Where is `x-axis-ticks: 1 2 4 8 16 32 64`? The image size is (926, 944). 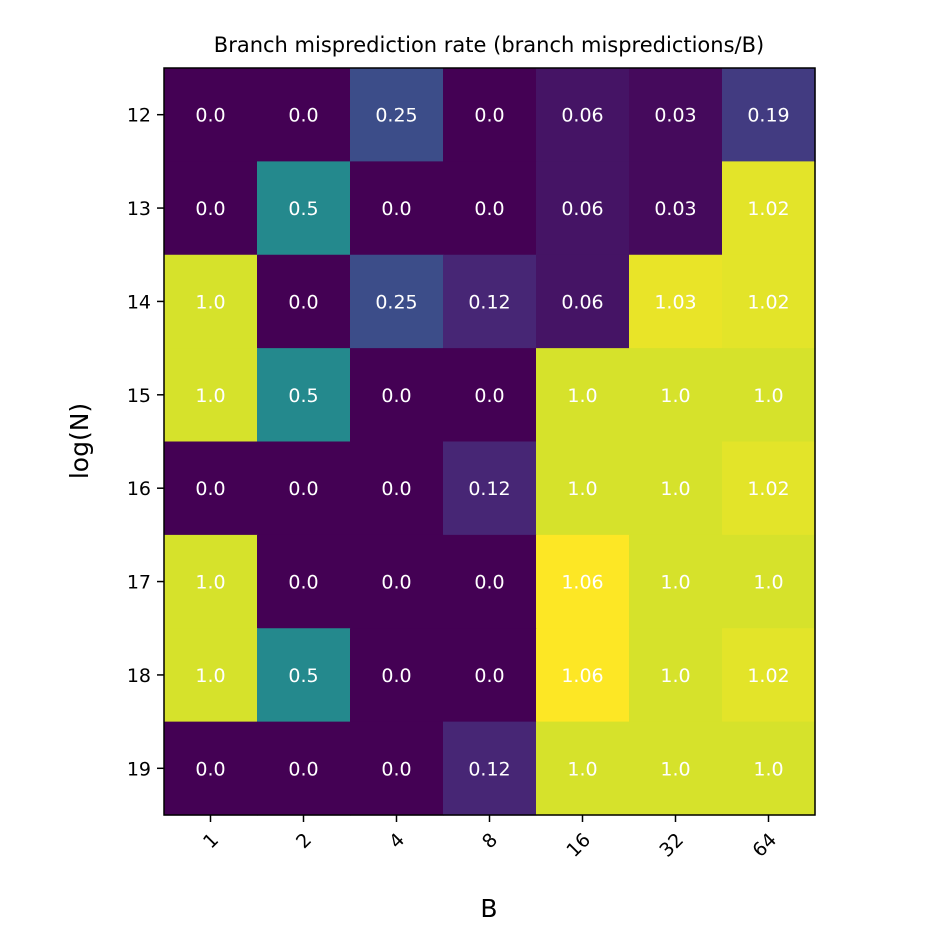
x-axis-ticks: 1 2 4 8 16 32 64 is located at coordinates (490, 838).